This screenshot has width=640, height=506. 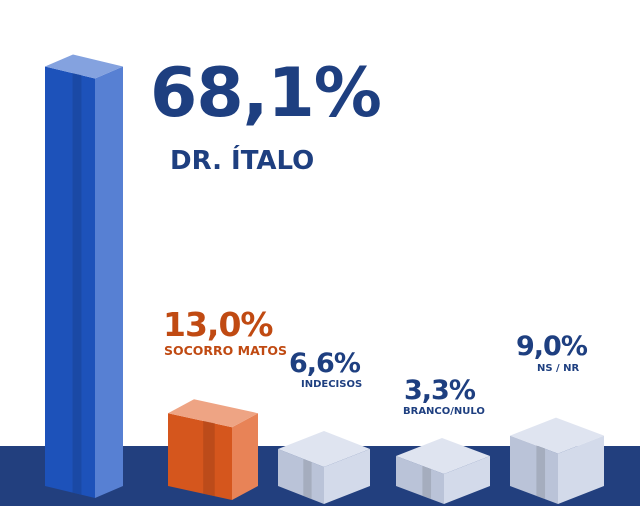 I want to click on bar-ns-nr-front-face, so click(x=534, y=469).